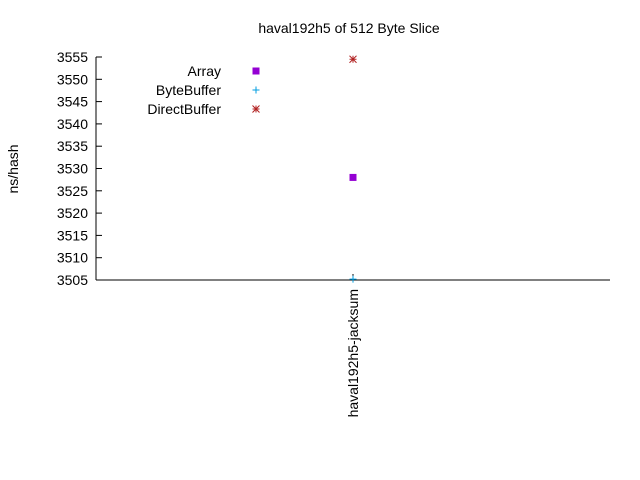 This screenshot has width=640, height=480. What do you see at coordinates (13, 168) in the screenshot?
I see `y-axis-label: ns/hash` at bounding box center [13, 168].